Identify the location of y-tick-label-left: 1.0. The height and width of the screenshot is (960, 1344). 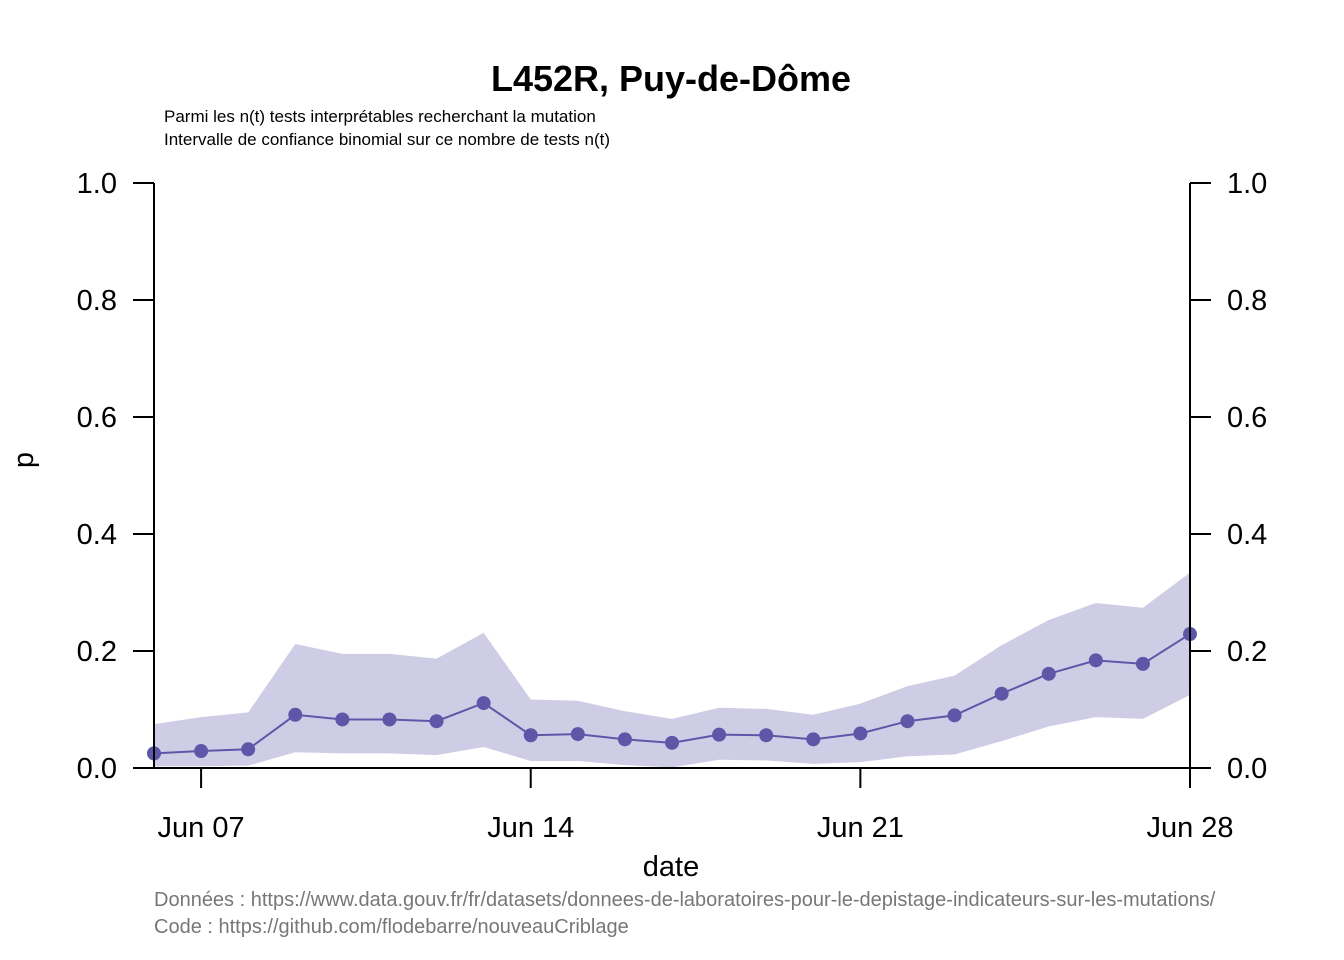
(97, 184).